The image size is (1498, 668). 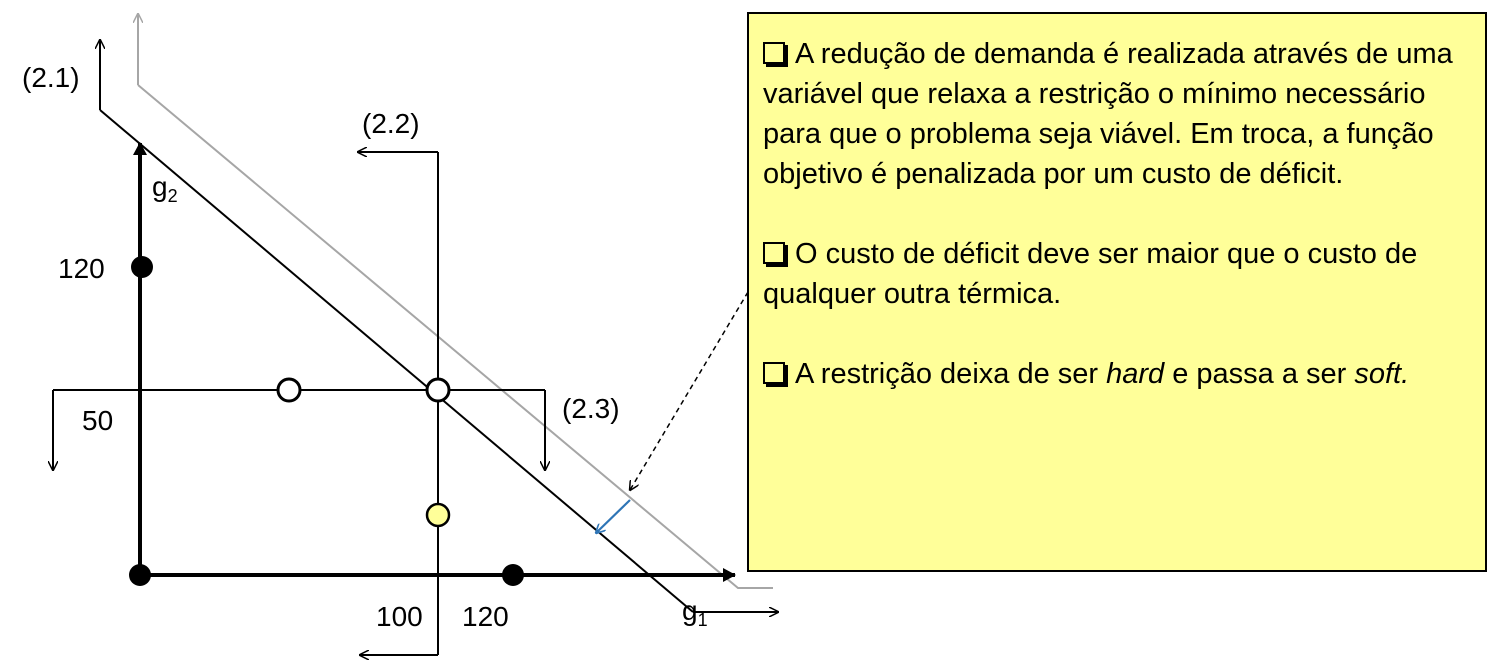 What do you see at coordinates (165, 188) in the screenshot?
I see `axis-label-g2: g2` at bounding box center [165, 188].